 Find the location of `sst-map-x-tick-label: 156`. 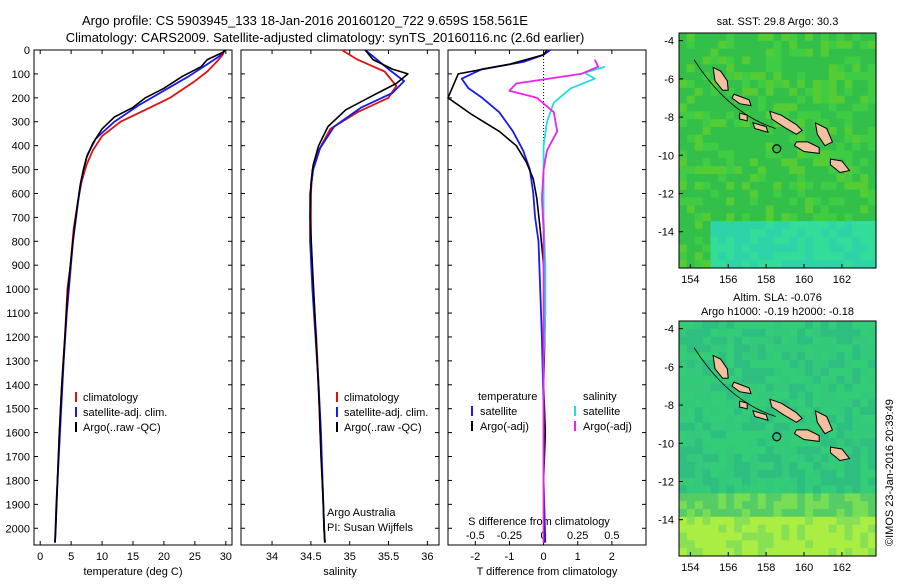

sst-map-x-tick-label: 156 is located at coordinates (728, 280).